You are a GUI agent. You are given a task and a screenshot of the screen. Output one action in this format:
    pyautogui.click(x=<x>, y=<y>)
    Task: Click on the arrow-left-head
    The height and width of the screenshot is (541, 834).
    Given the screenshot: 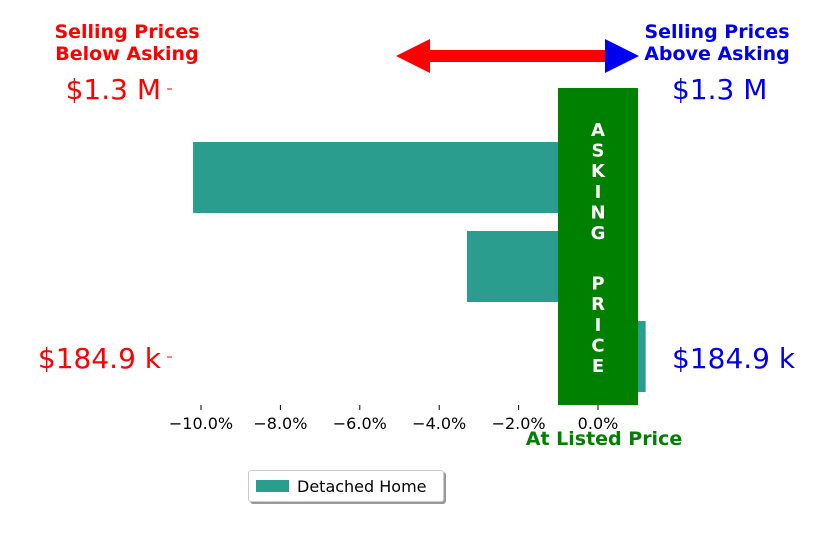 What is the action you would take?
    pyautogui.click(x=413, y=56)
    